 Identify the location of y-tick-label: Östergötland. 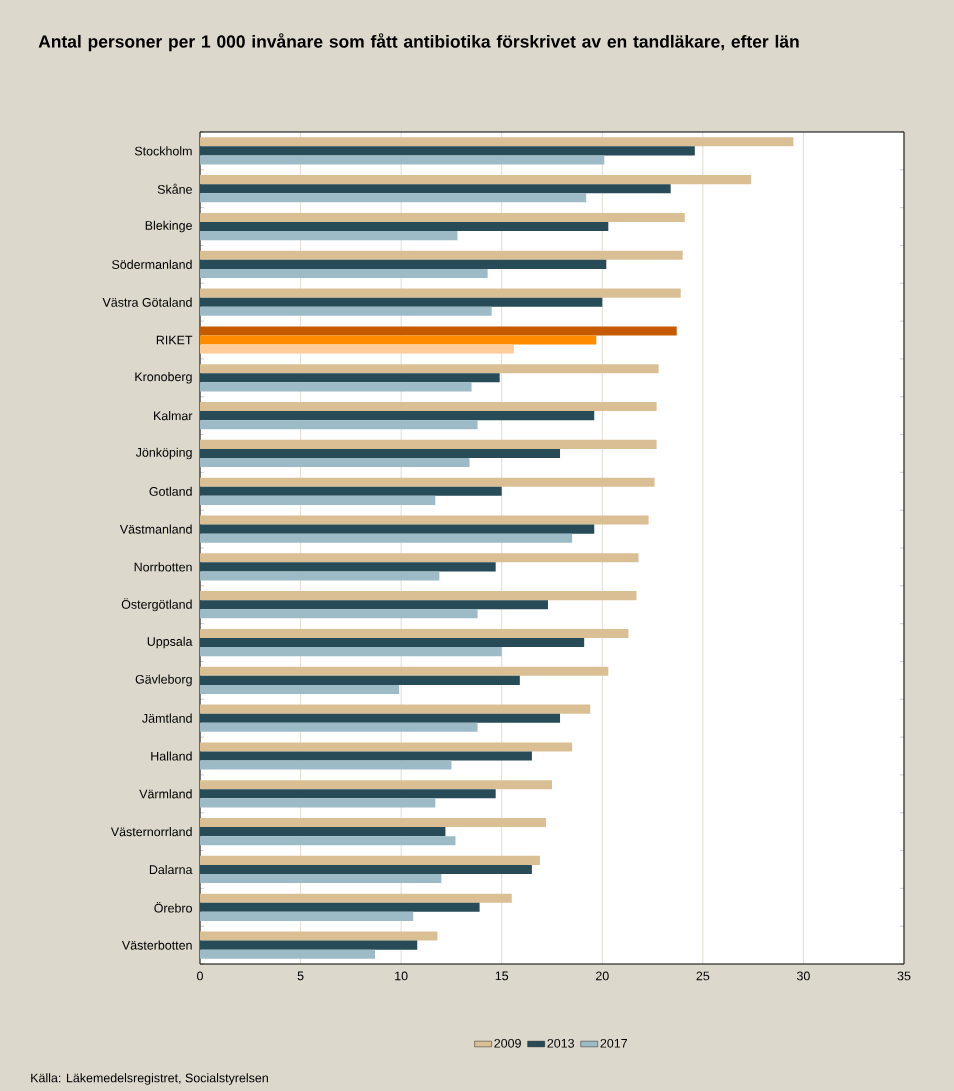
(156, 605).